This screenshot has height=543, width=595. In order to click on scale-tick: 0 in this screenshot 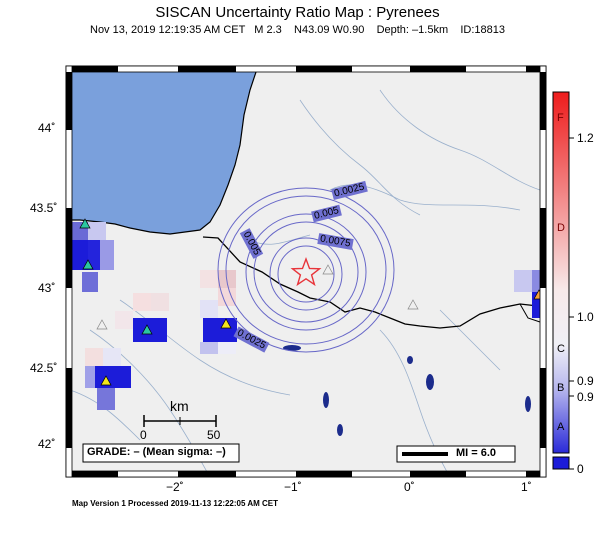, I will do `click(143, 435)`.